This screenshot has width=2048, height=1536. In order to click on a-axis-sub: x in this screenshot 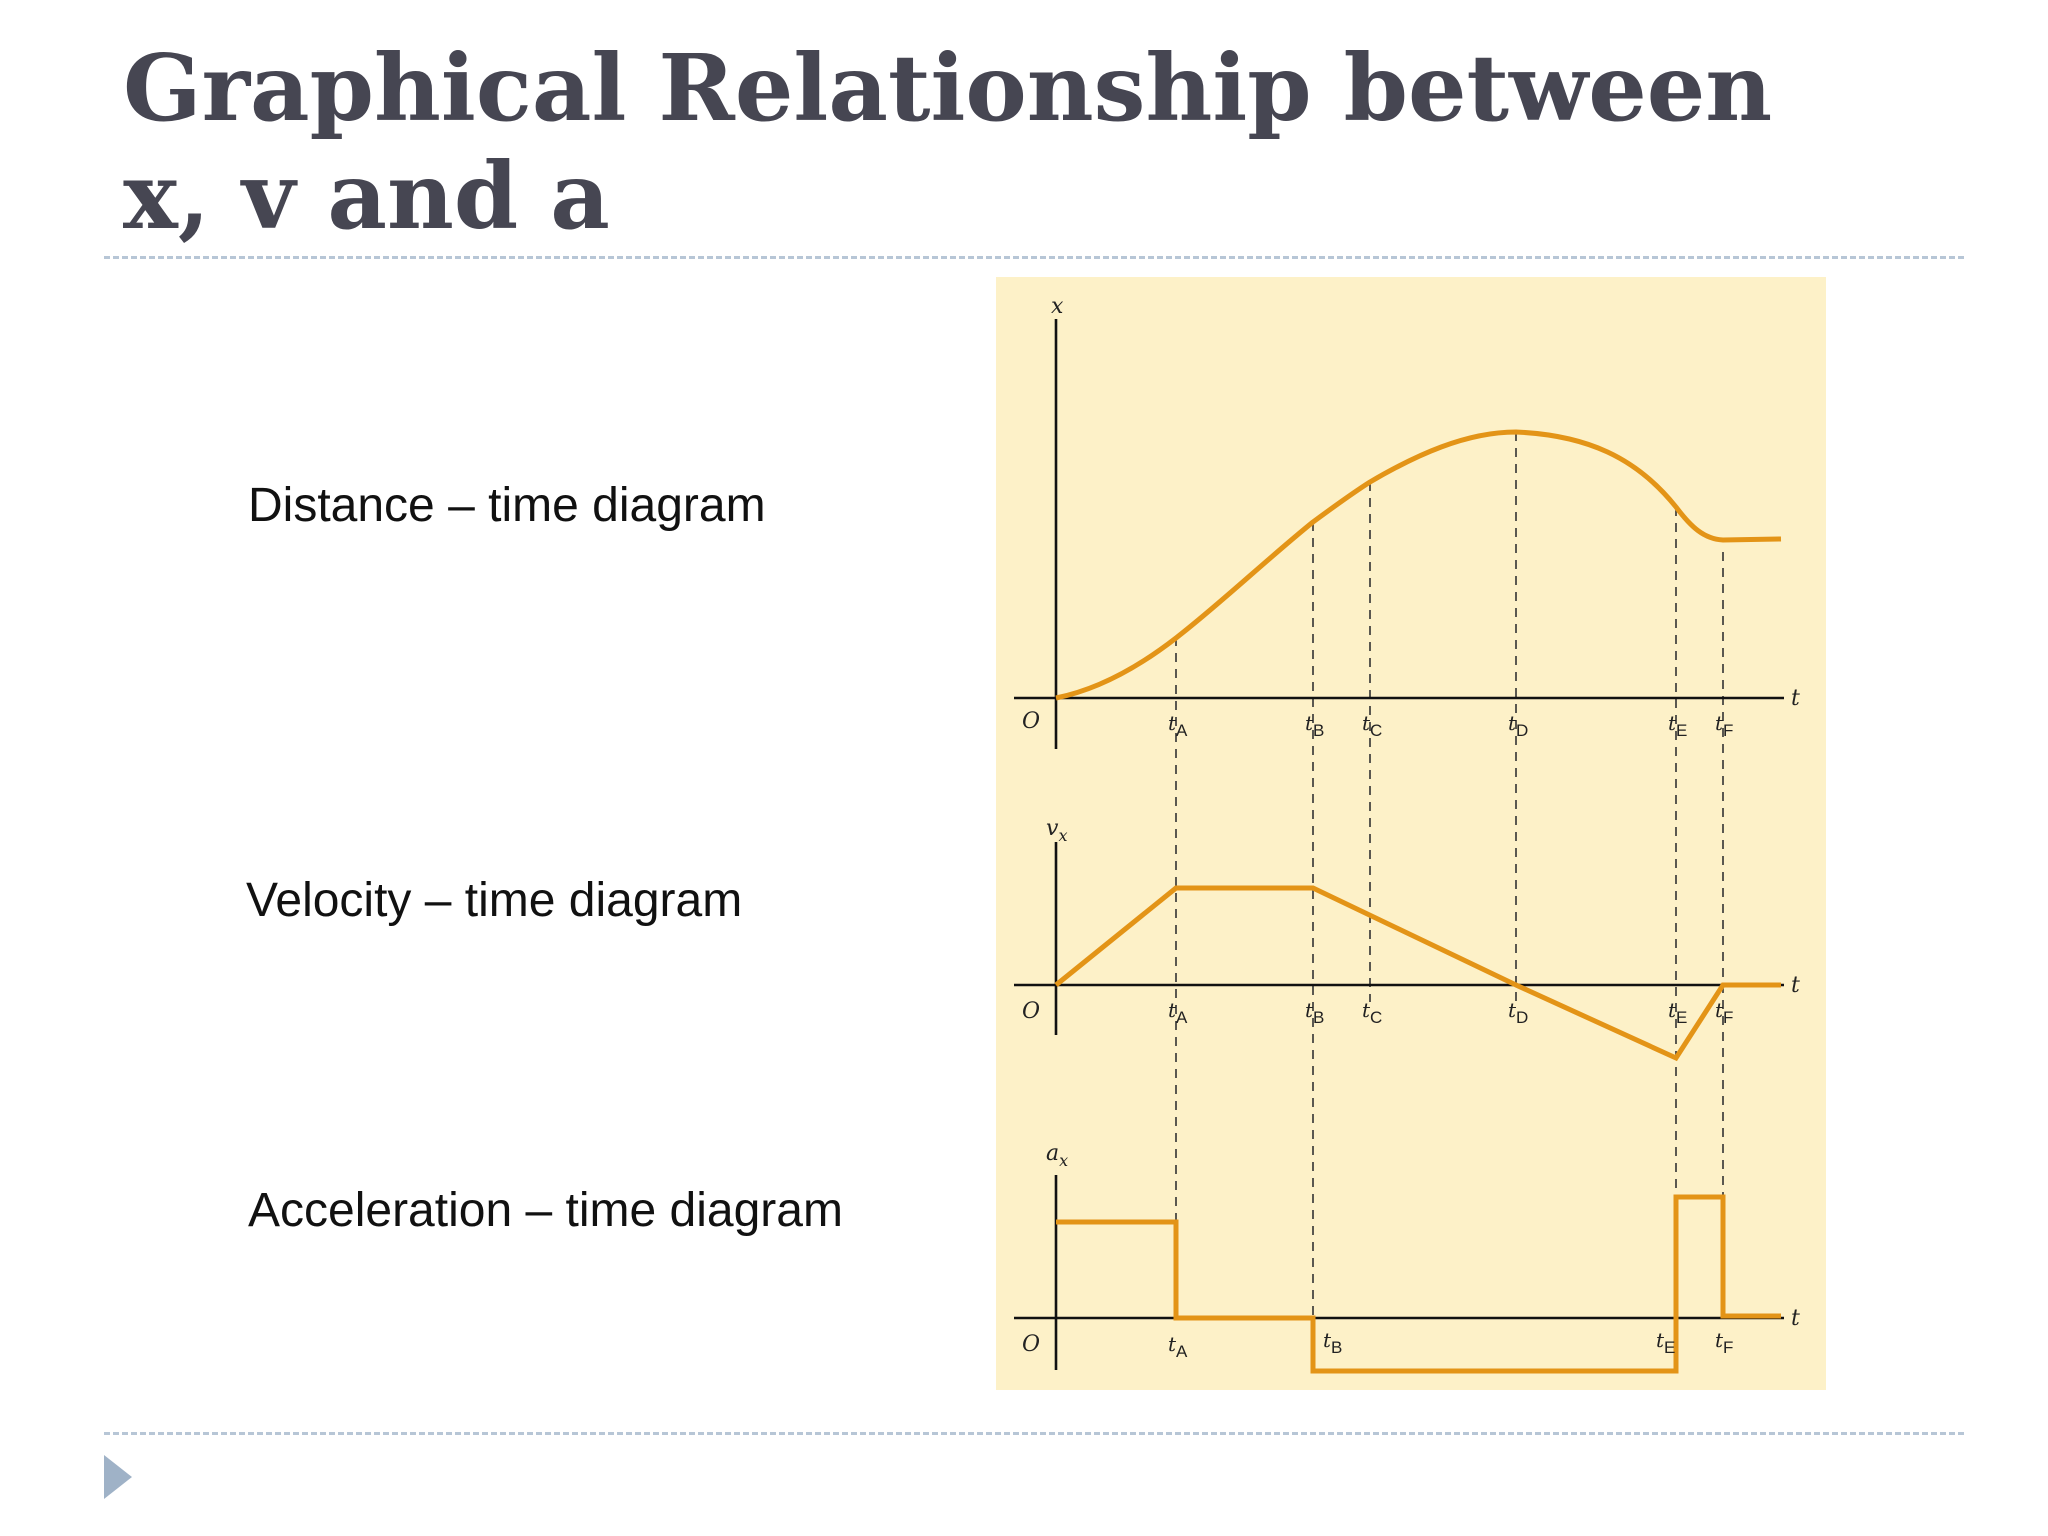, I will do `click(1063, 1160)`.